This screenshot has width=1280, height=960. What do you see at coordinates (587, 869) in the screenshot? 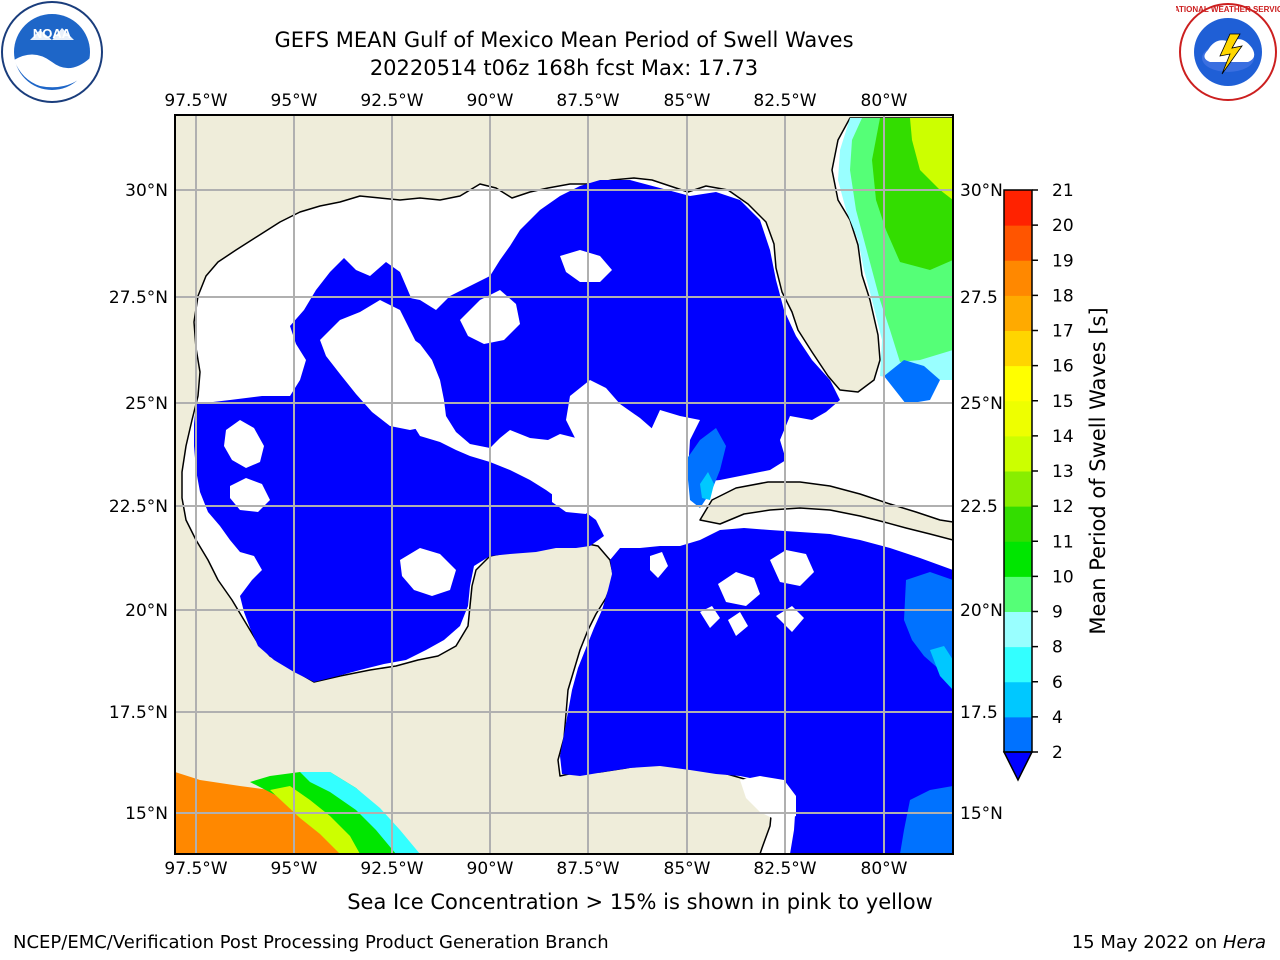
I see `lon-tick-bottom: 87.5°W` at bounding box center [587, 869].